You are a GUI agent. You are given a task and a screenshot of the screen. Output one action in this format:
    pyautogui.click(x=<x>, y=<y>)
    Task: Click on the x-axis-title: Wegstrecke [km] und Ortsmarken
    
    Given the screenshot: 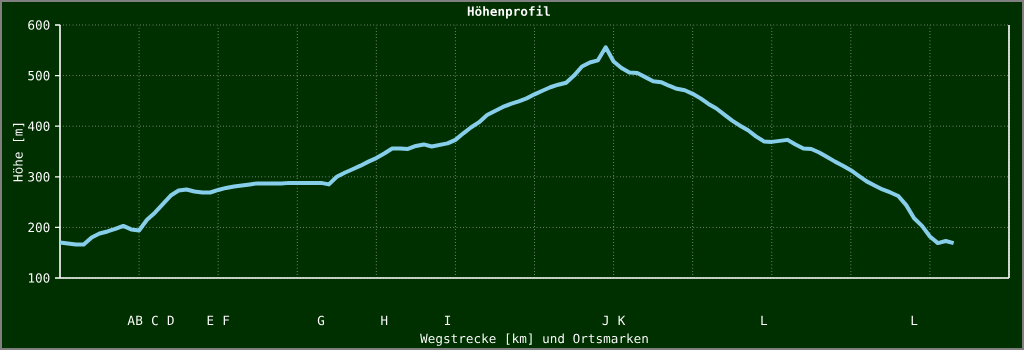 What is the action you would take?
    pyautogui.click(x=534, y=339)
    